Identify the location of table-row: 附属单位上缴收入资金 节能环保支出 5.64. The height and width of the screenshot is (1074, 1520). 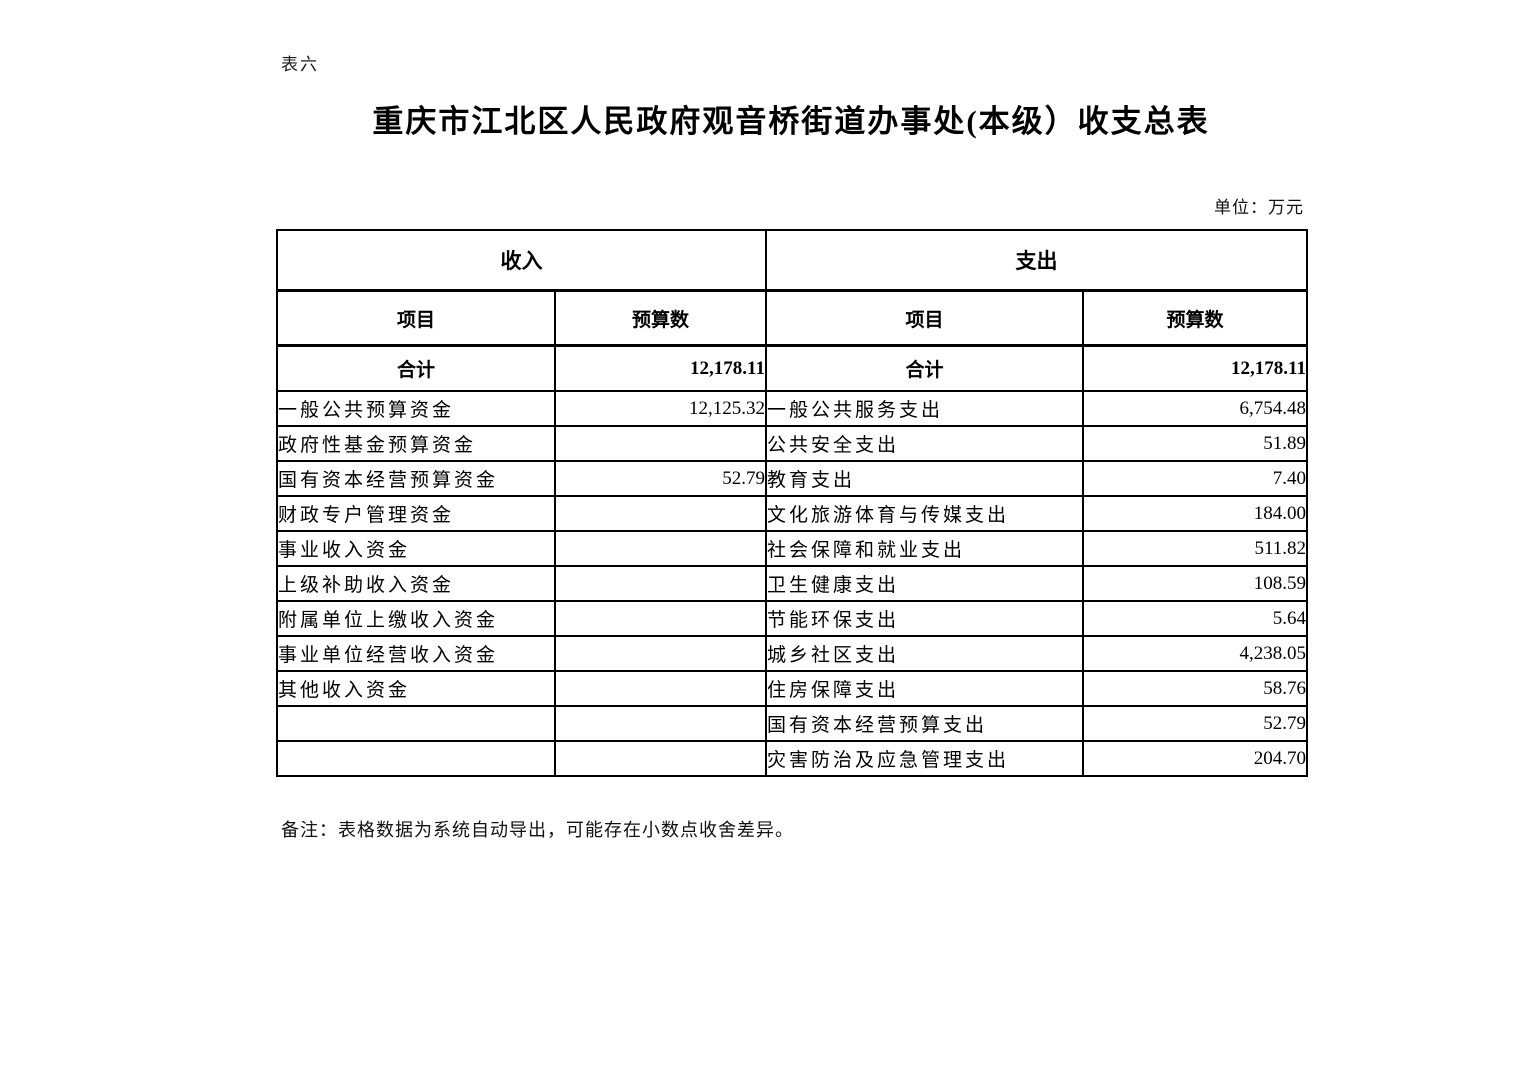
(792, 618).